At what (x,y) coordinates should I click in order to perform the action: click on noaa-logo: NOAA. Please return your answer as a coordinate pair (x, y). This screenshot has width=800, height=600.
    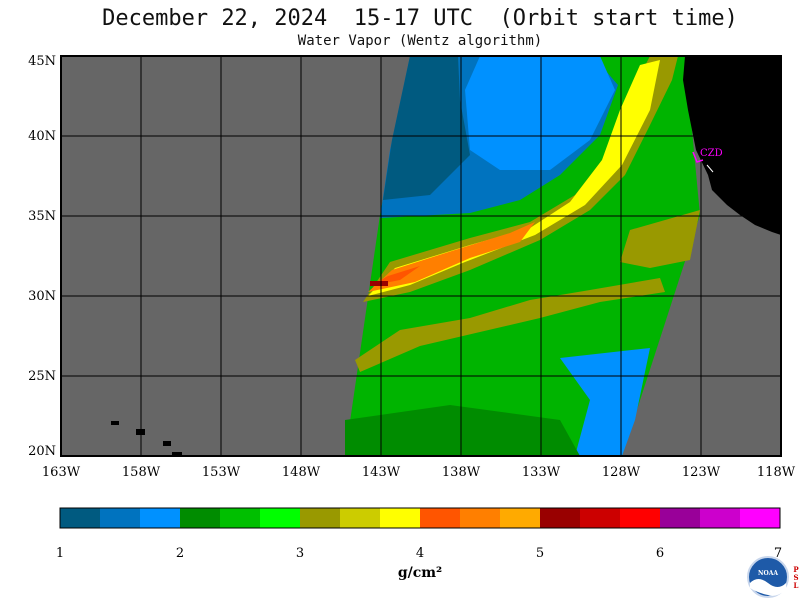
    Looking at the image, I should click on (768, 577).